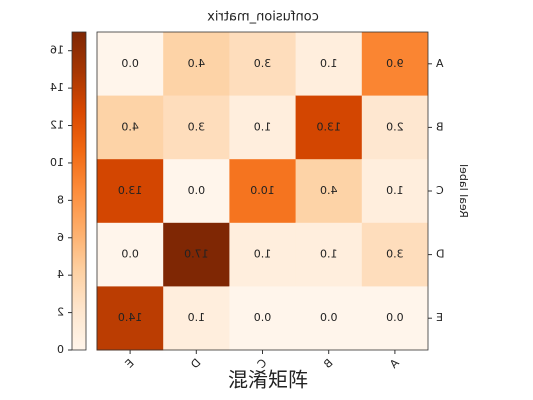 This screenshot has width=533, height=400. What do you see at coordinates (440, 126) in the screenshot?
I see `y-tick-label: B` at bounding box center [440, 126].